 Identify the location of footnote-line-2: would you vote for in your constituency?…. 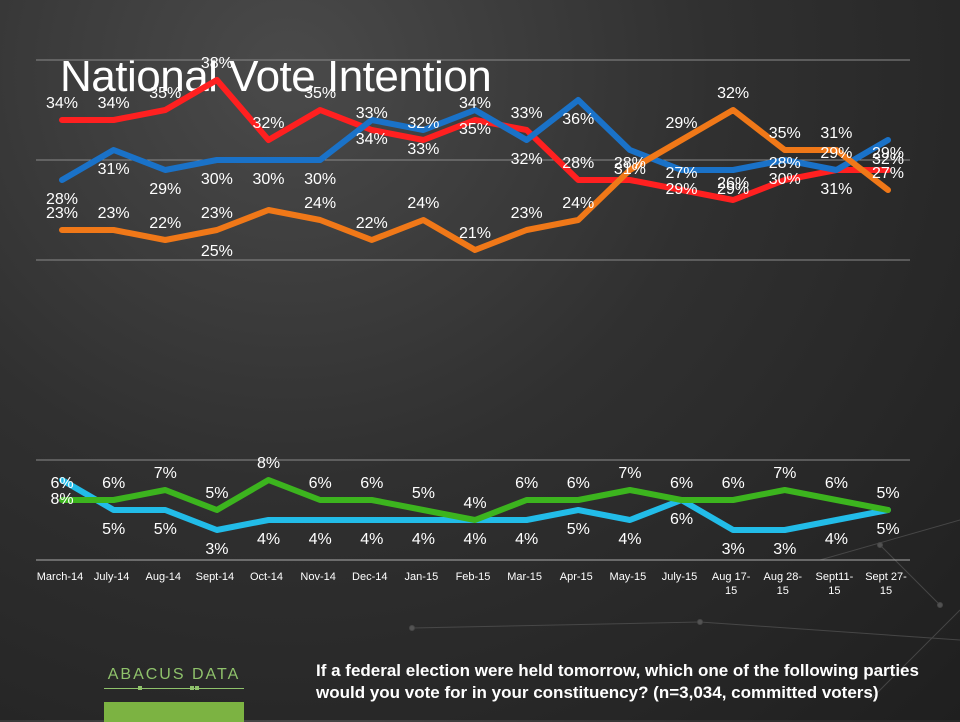
(617, 693).